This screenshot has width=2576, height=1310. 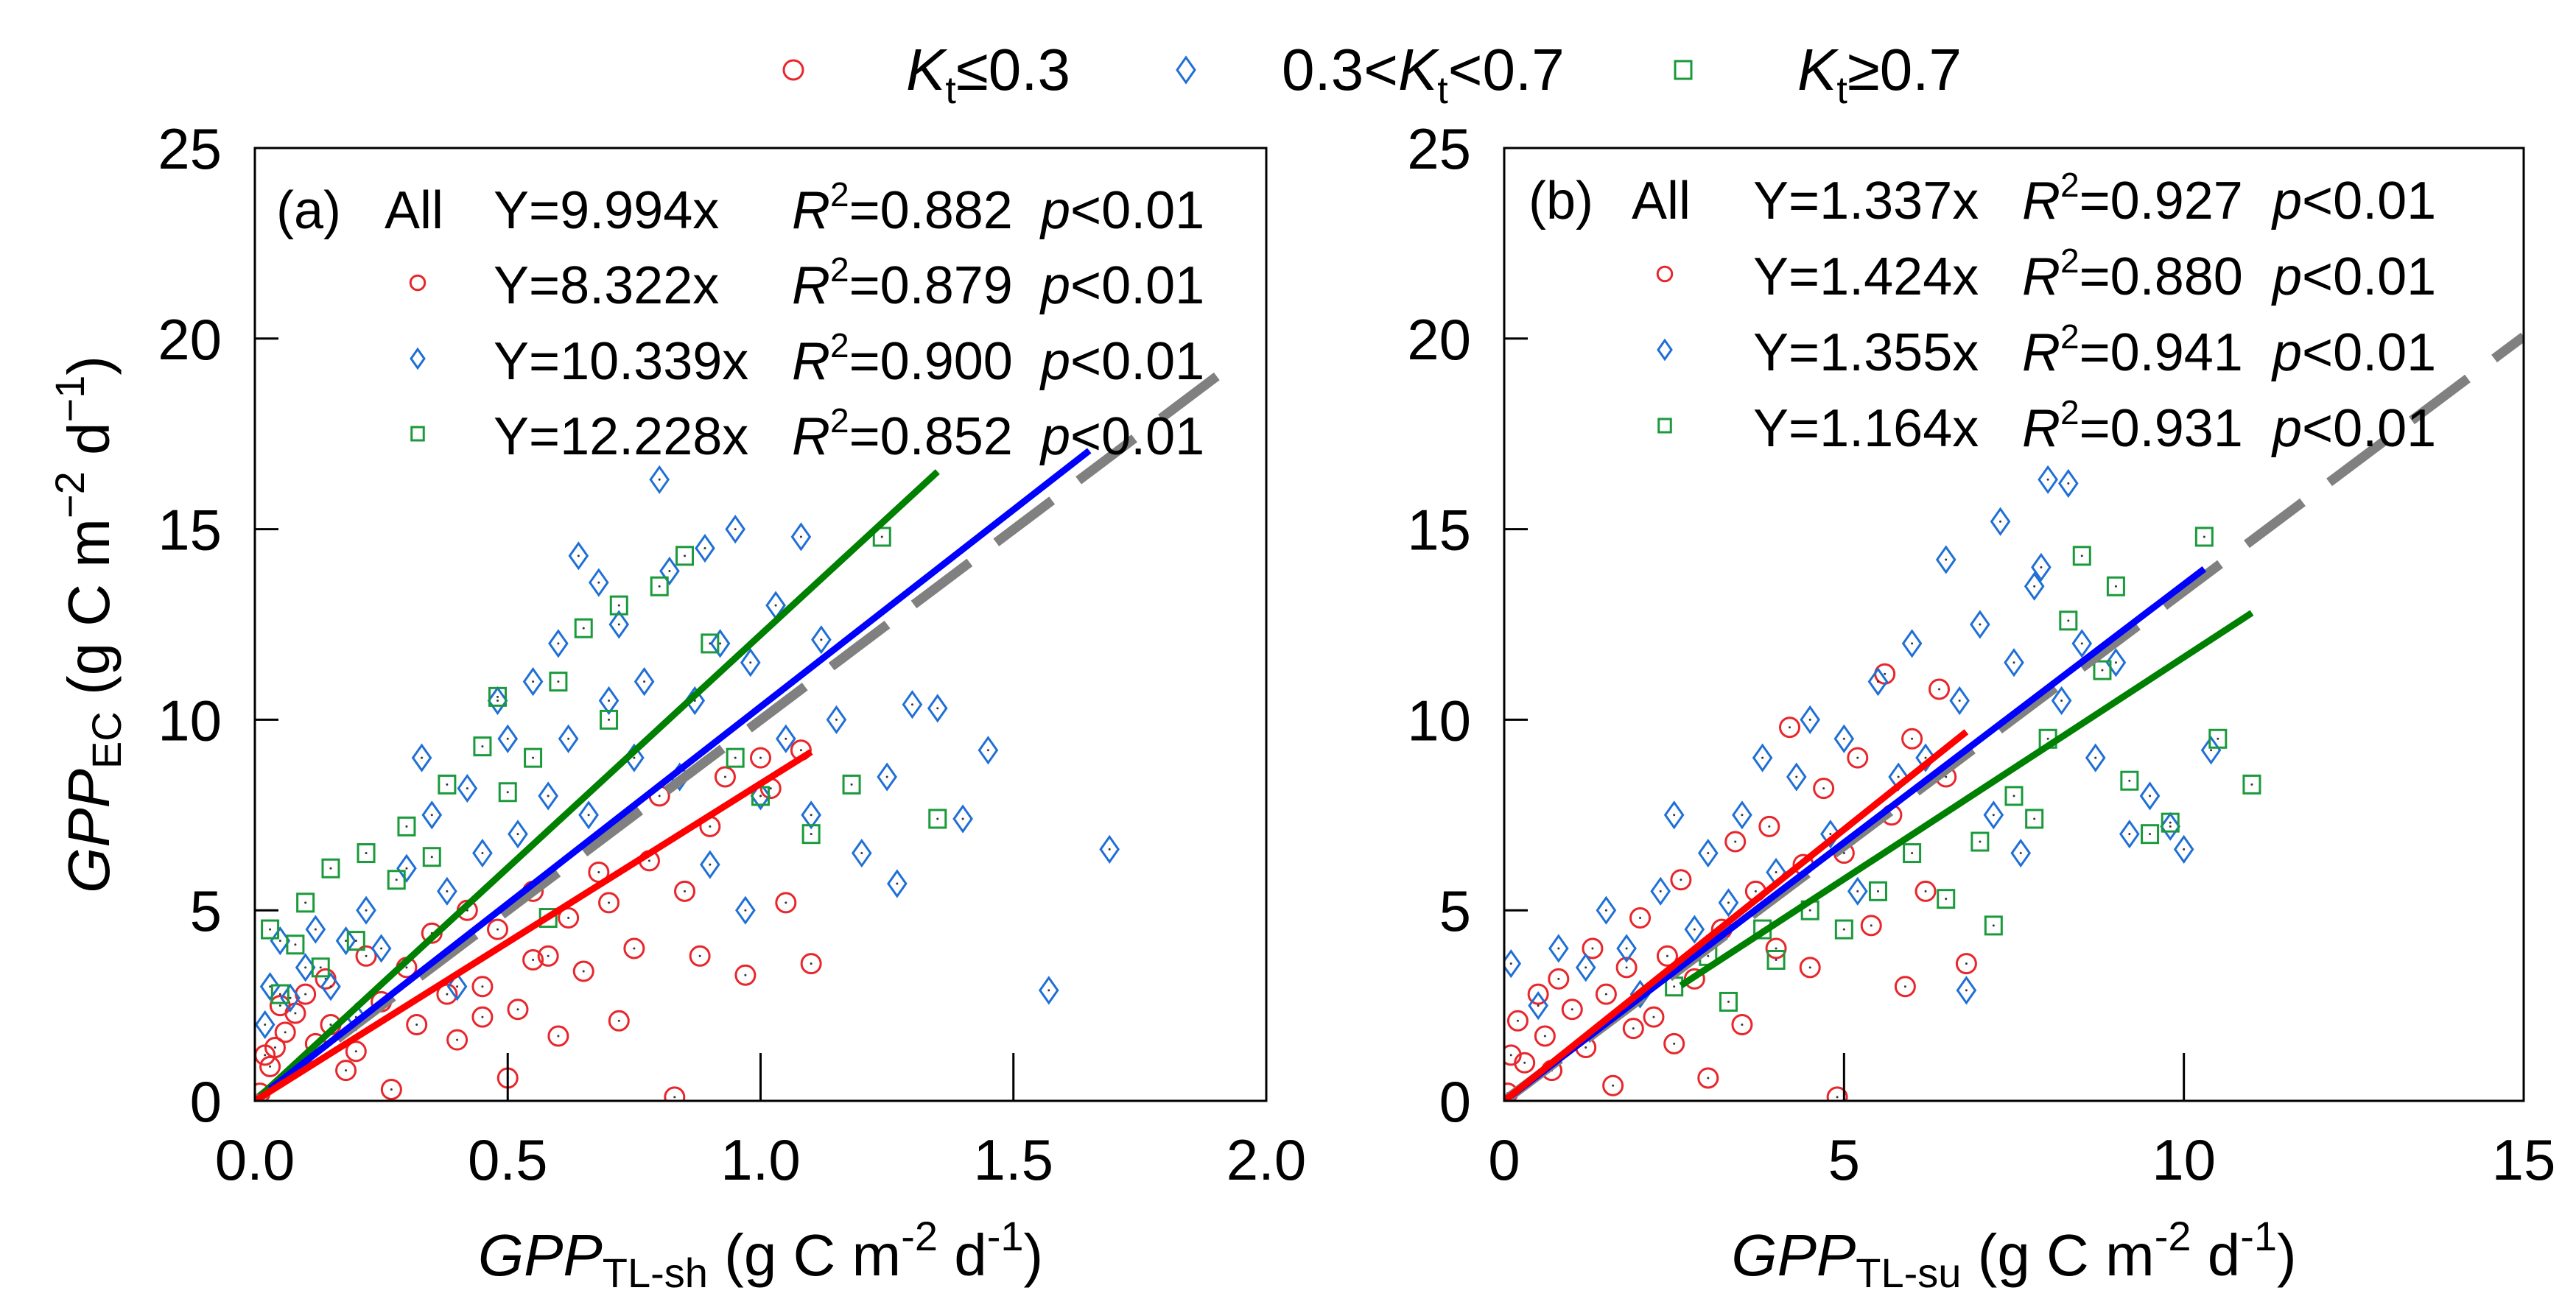 What do you see at coordinates (1137, 436) in the screenshot?
I see `p-text: <0.01` at bounding box center [1137, 436].